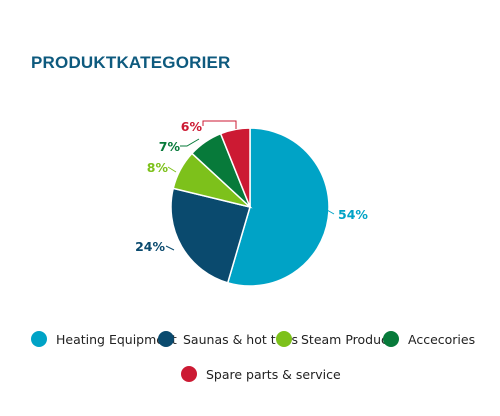 This screenshot has width=500, height=416. What do you see at coordinates (278, 207) in the screenshot?
I see `pie-slice-heating-equipment` at bounding box center [278, 207].